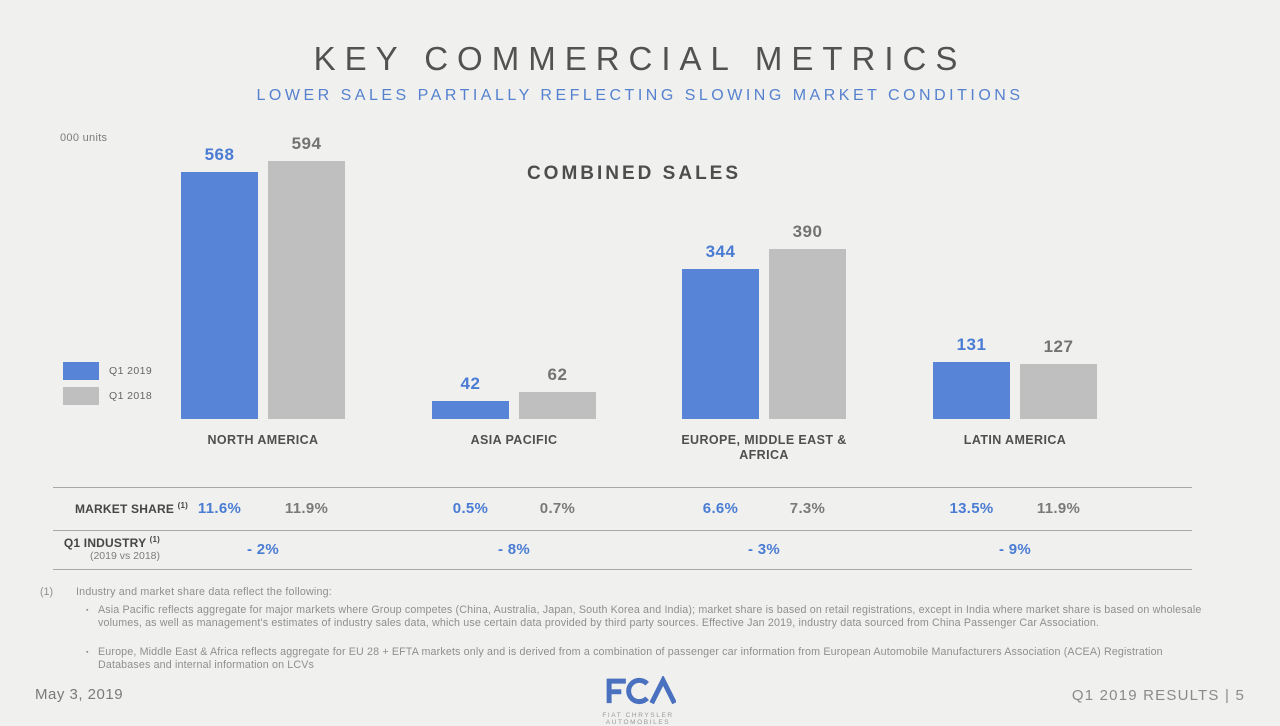 Image resolution: width=1280 pixels, height=726 pixels. What do you see at coordinates (514, 440) in the screenshot?
I see `region-label-asia-pacific: ASIA PACIFIC` at bounding box center [514, 440].